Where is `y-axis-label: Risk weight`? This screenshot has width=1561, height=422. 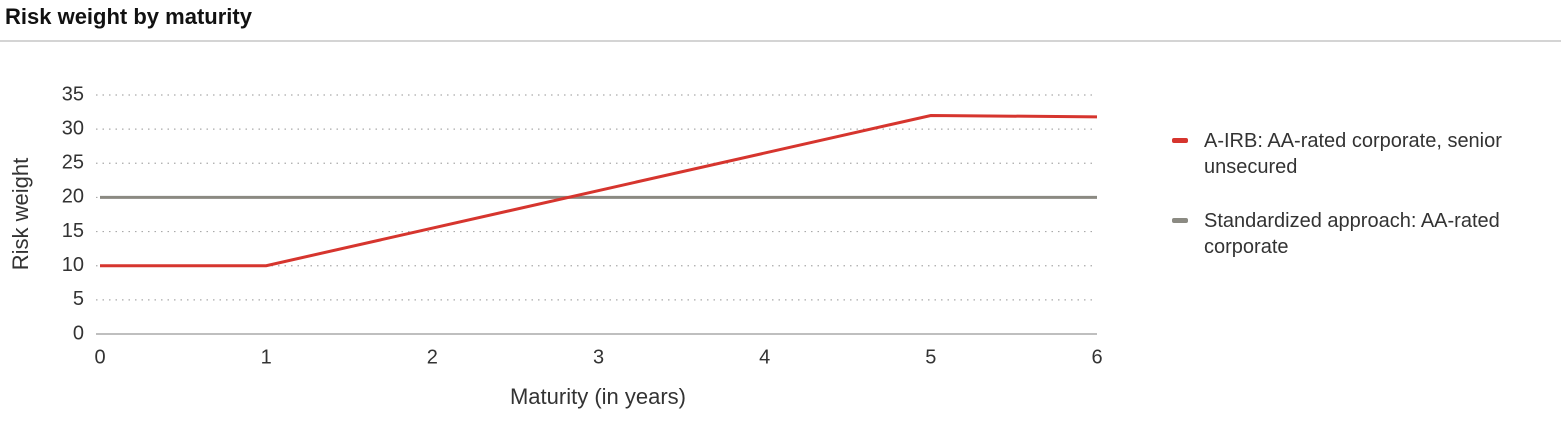
y-axis-label: Risk weight is located at coordinates (20, 214).